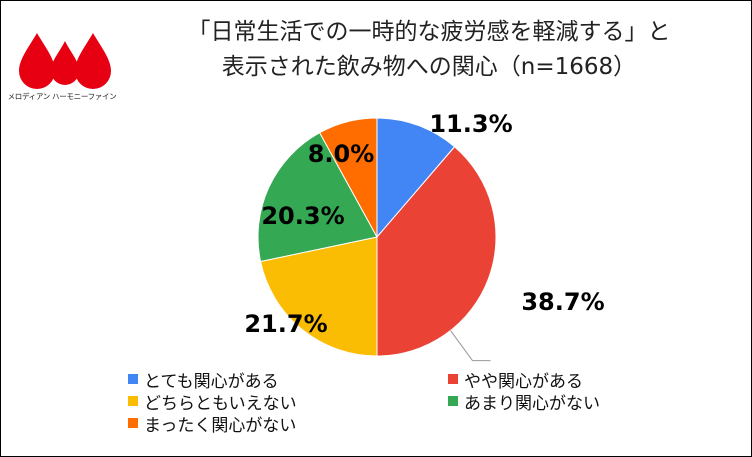 Image resolution: width=752 pixels, height=457 pixels. Describe the element at coordinates (65, 61) in the screenshot. I see `logo-drops-icon` at that location.